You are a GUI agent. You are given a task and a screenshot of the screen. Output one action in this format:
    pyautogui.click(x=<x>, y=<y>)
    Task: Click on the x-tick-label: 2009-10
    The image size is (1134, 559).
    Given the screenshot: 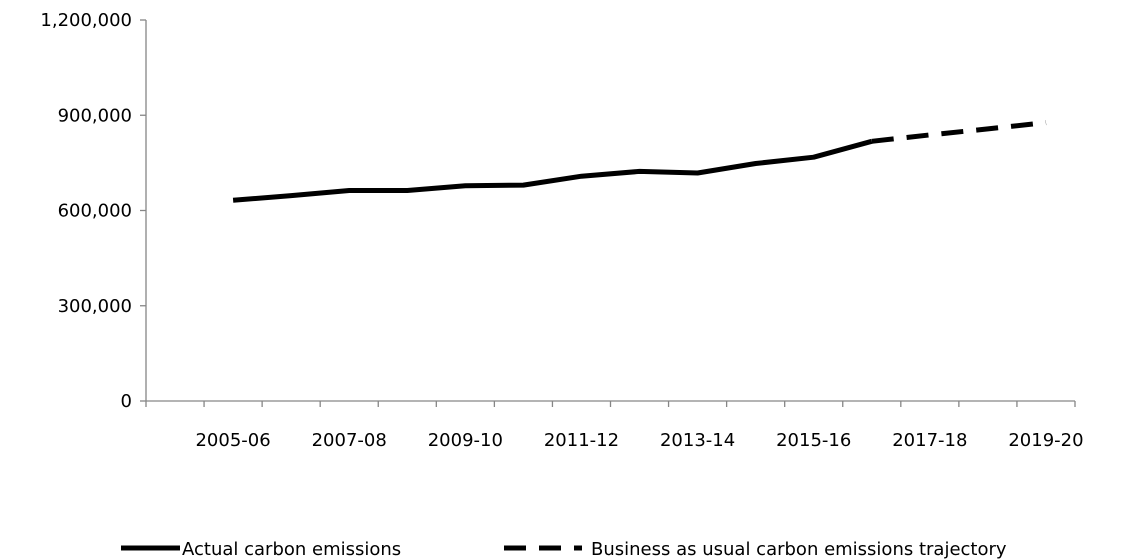 What is the action you would take?
    pyautogui.click(x=465, y=440)
    